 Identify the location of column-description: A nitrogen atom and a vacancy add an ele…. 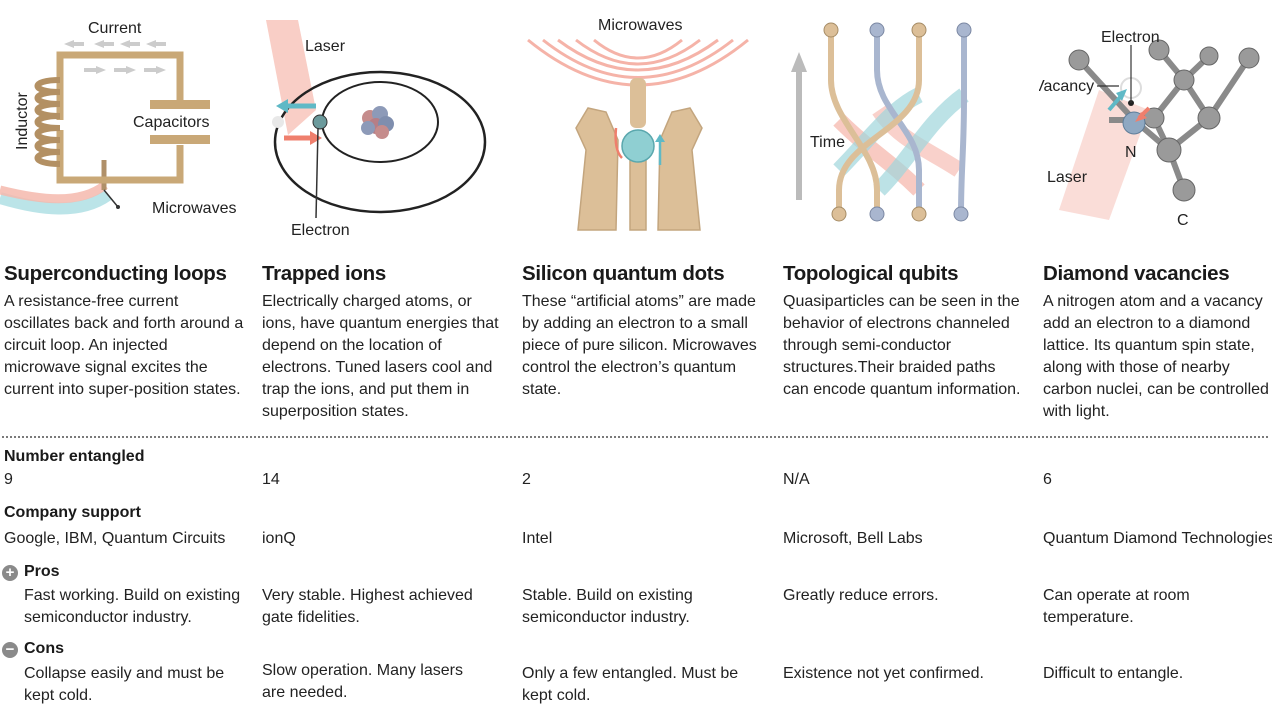
(1156, 356).